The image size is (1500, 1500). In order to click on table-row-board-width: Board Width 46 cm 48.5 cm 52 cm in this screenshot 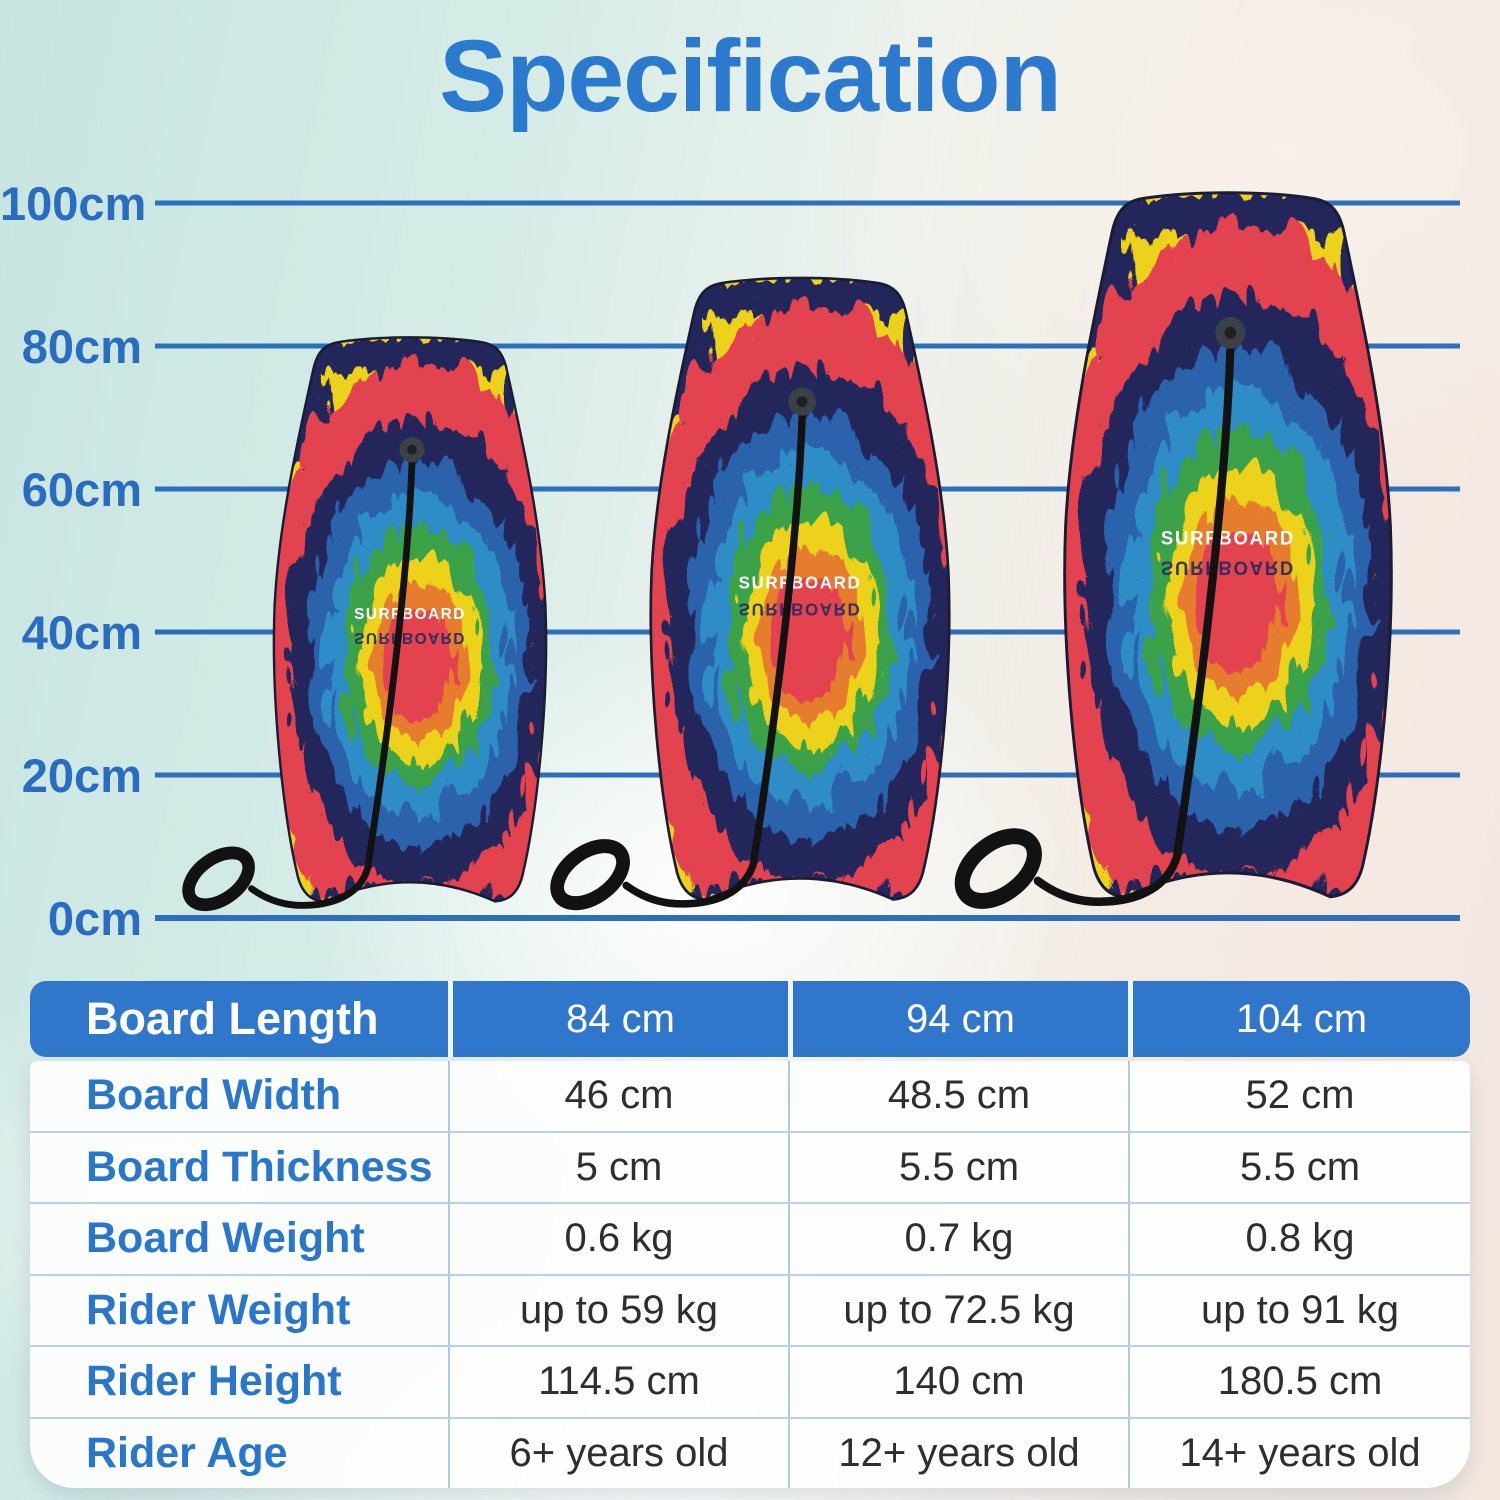, I will do `click(750, 1096)`.